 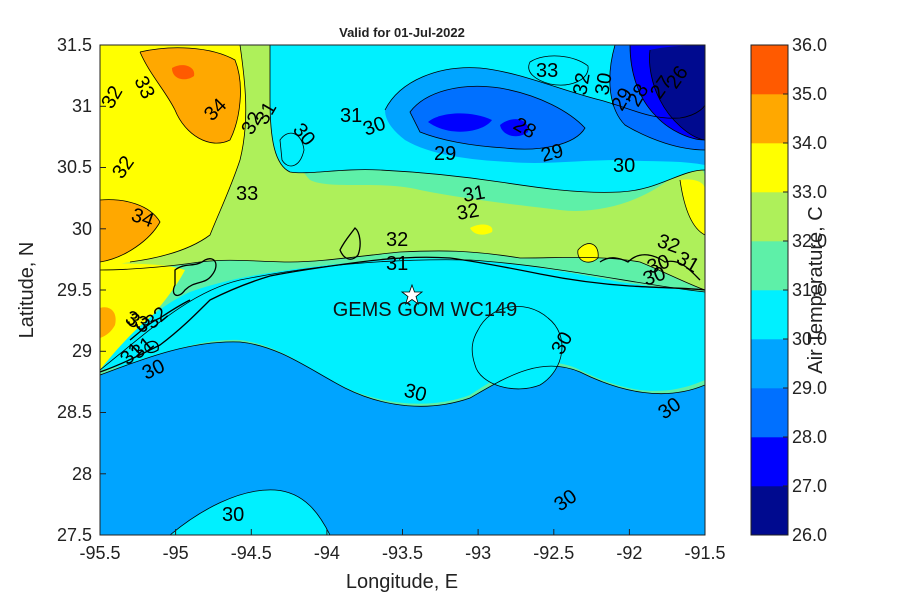 What do you see at coordinates (809, 290) in the screenshot?
I see `colorbar-tick-label: 31.0` at bounding box center [809, 290].